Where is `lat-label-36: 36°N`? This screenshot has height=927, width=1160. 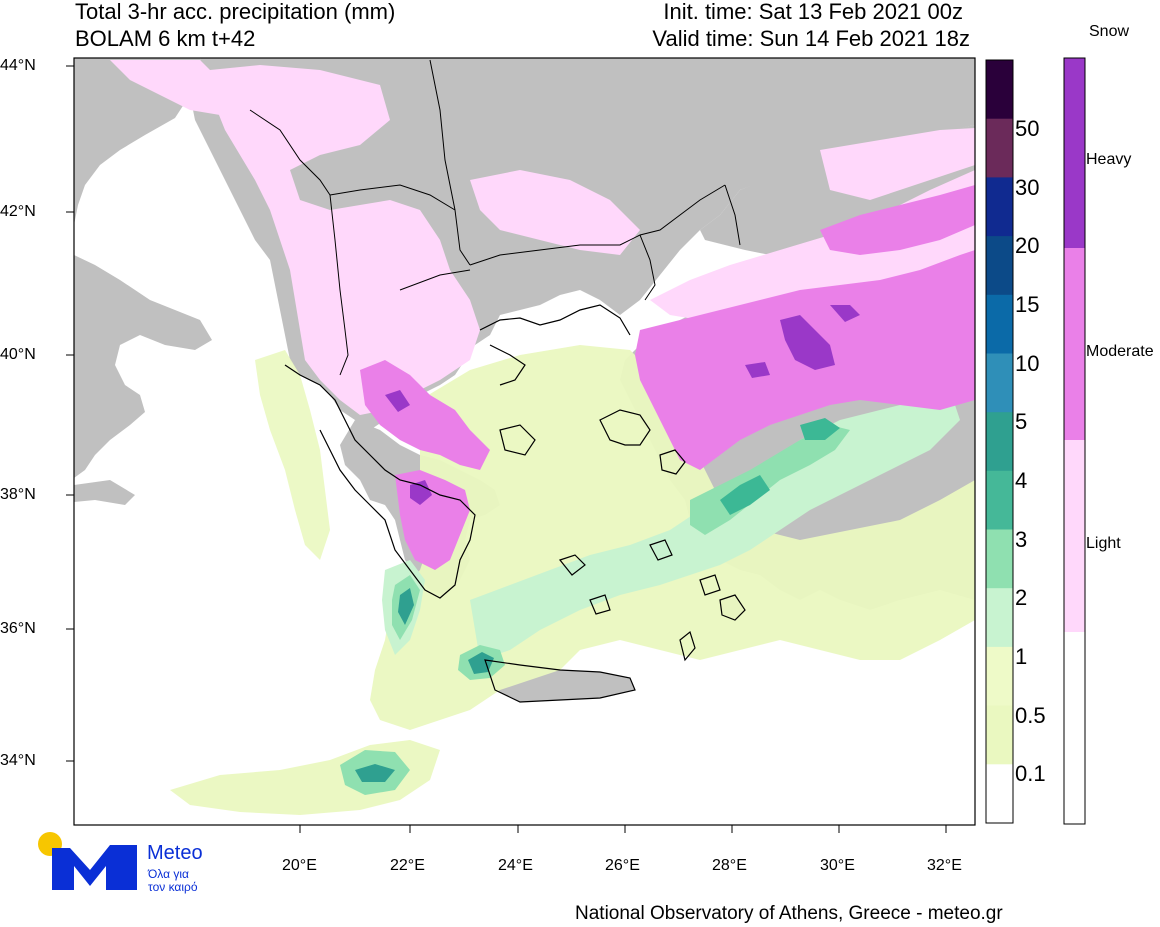
lat-label-36: 36°N is located at coordinates (18, 628).